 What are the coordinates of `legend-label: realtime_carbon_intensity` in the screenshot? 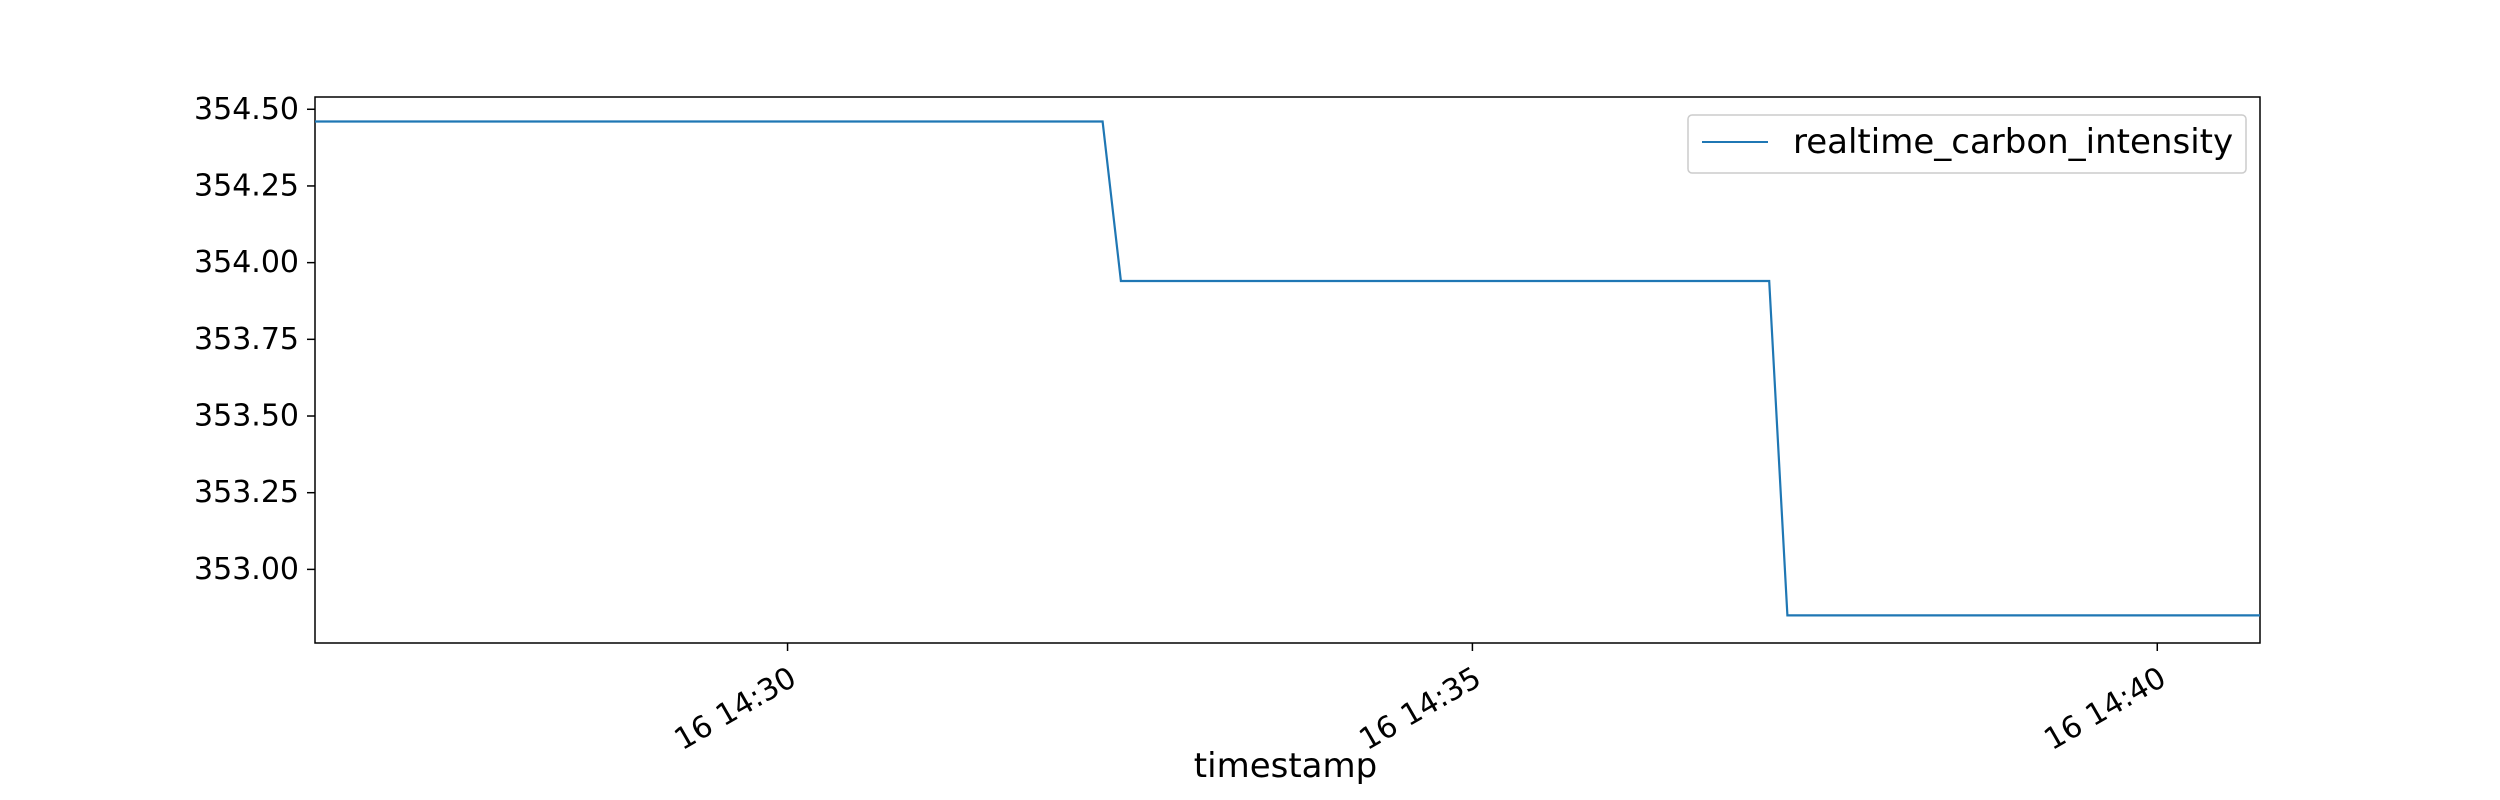 It's located at (2013, 142).